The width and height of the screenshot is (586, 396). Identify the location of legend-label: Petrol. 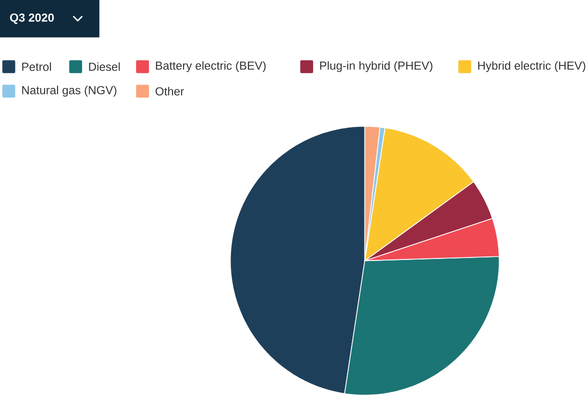
(36, 67).